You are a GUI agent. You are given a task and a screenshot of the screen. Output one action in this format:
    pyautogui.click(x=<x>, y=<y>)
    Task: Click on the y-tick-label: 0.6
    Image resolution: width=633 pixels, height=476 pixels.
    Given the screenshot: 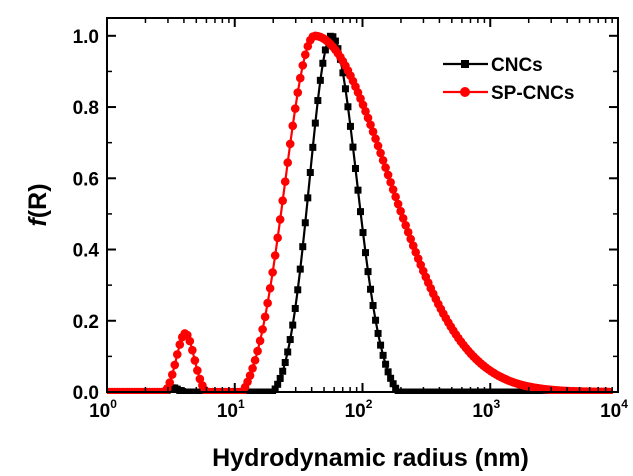 What is the action you would take?
    pyautogui.click(x=86, y=179)
    